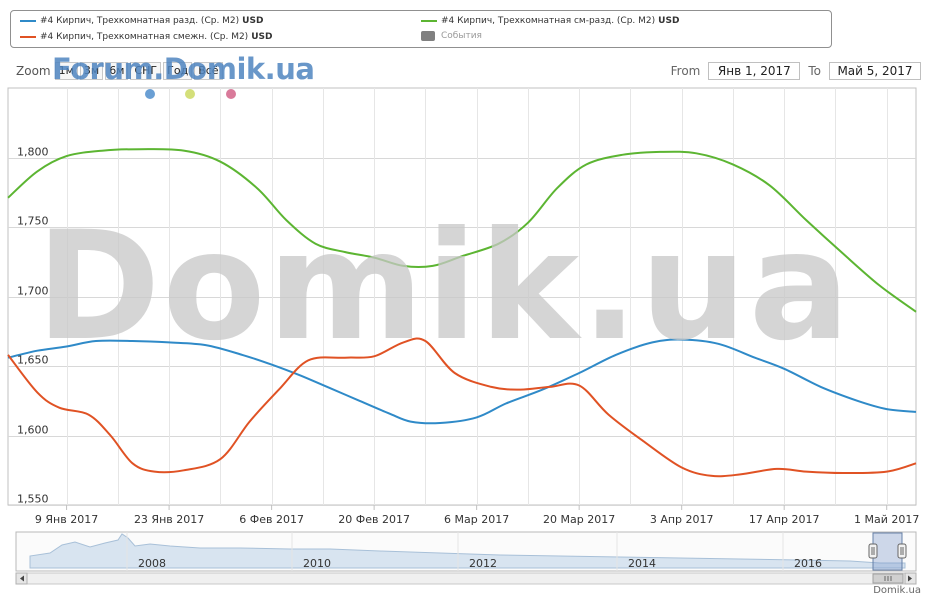 This screenshot has width=931, height=600. I want to click on x-tick-label: 1 Май 2017, so click(886, 519).